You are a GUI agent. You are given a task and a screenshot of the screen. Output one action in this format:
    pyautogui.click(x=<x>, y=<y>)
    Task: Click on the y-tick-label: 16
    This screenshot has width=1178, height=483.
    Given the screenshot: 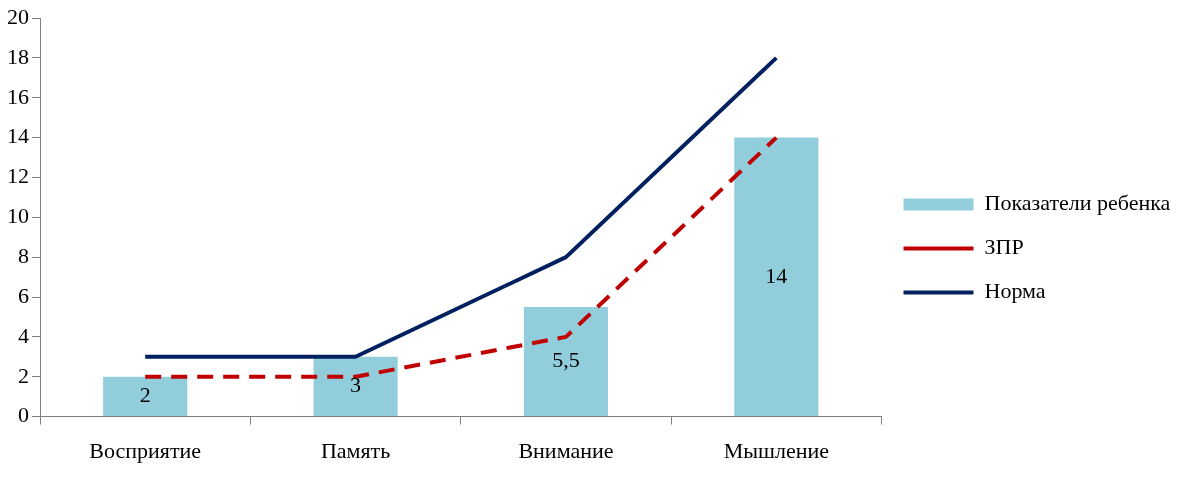 What is the action you would take?
    pyautogui.click(x=18, y=96)
    